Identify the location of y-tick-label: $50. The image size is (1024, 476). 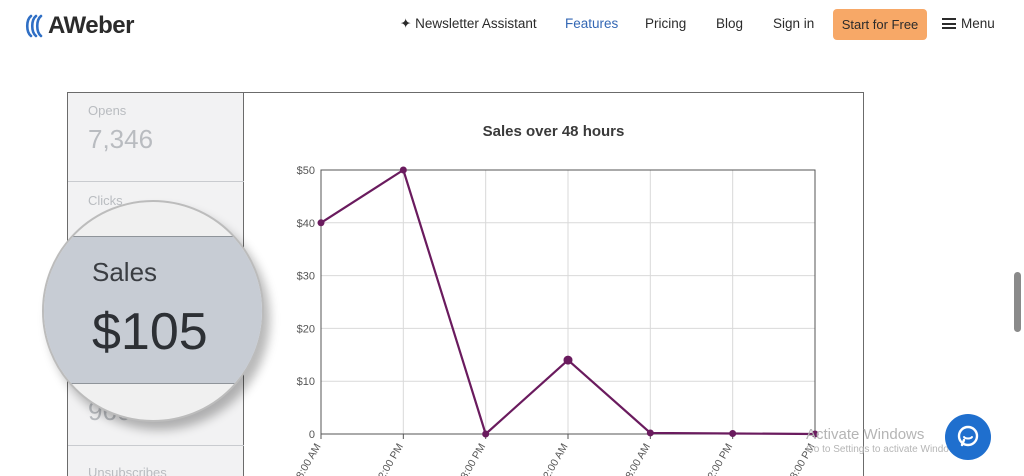
(306, 171).